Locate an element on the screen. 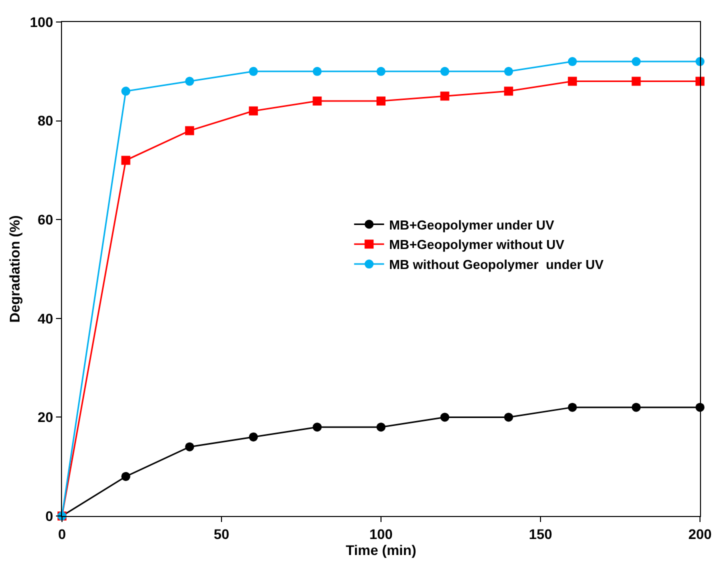 This screenshot has width=724, height=566. y-tick-label: 80 is located at coordinates (46, 120).